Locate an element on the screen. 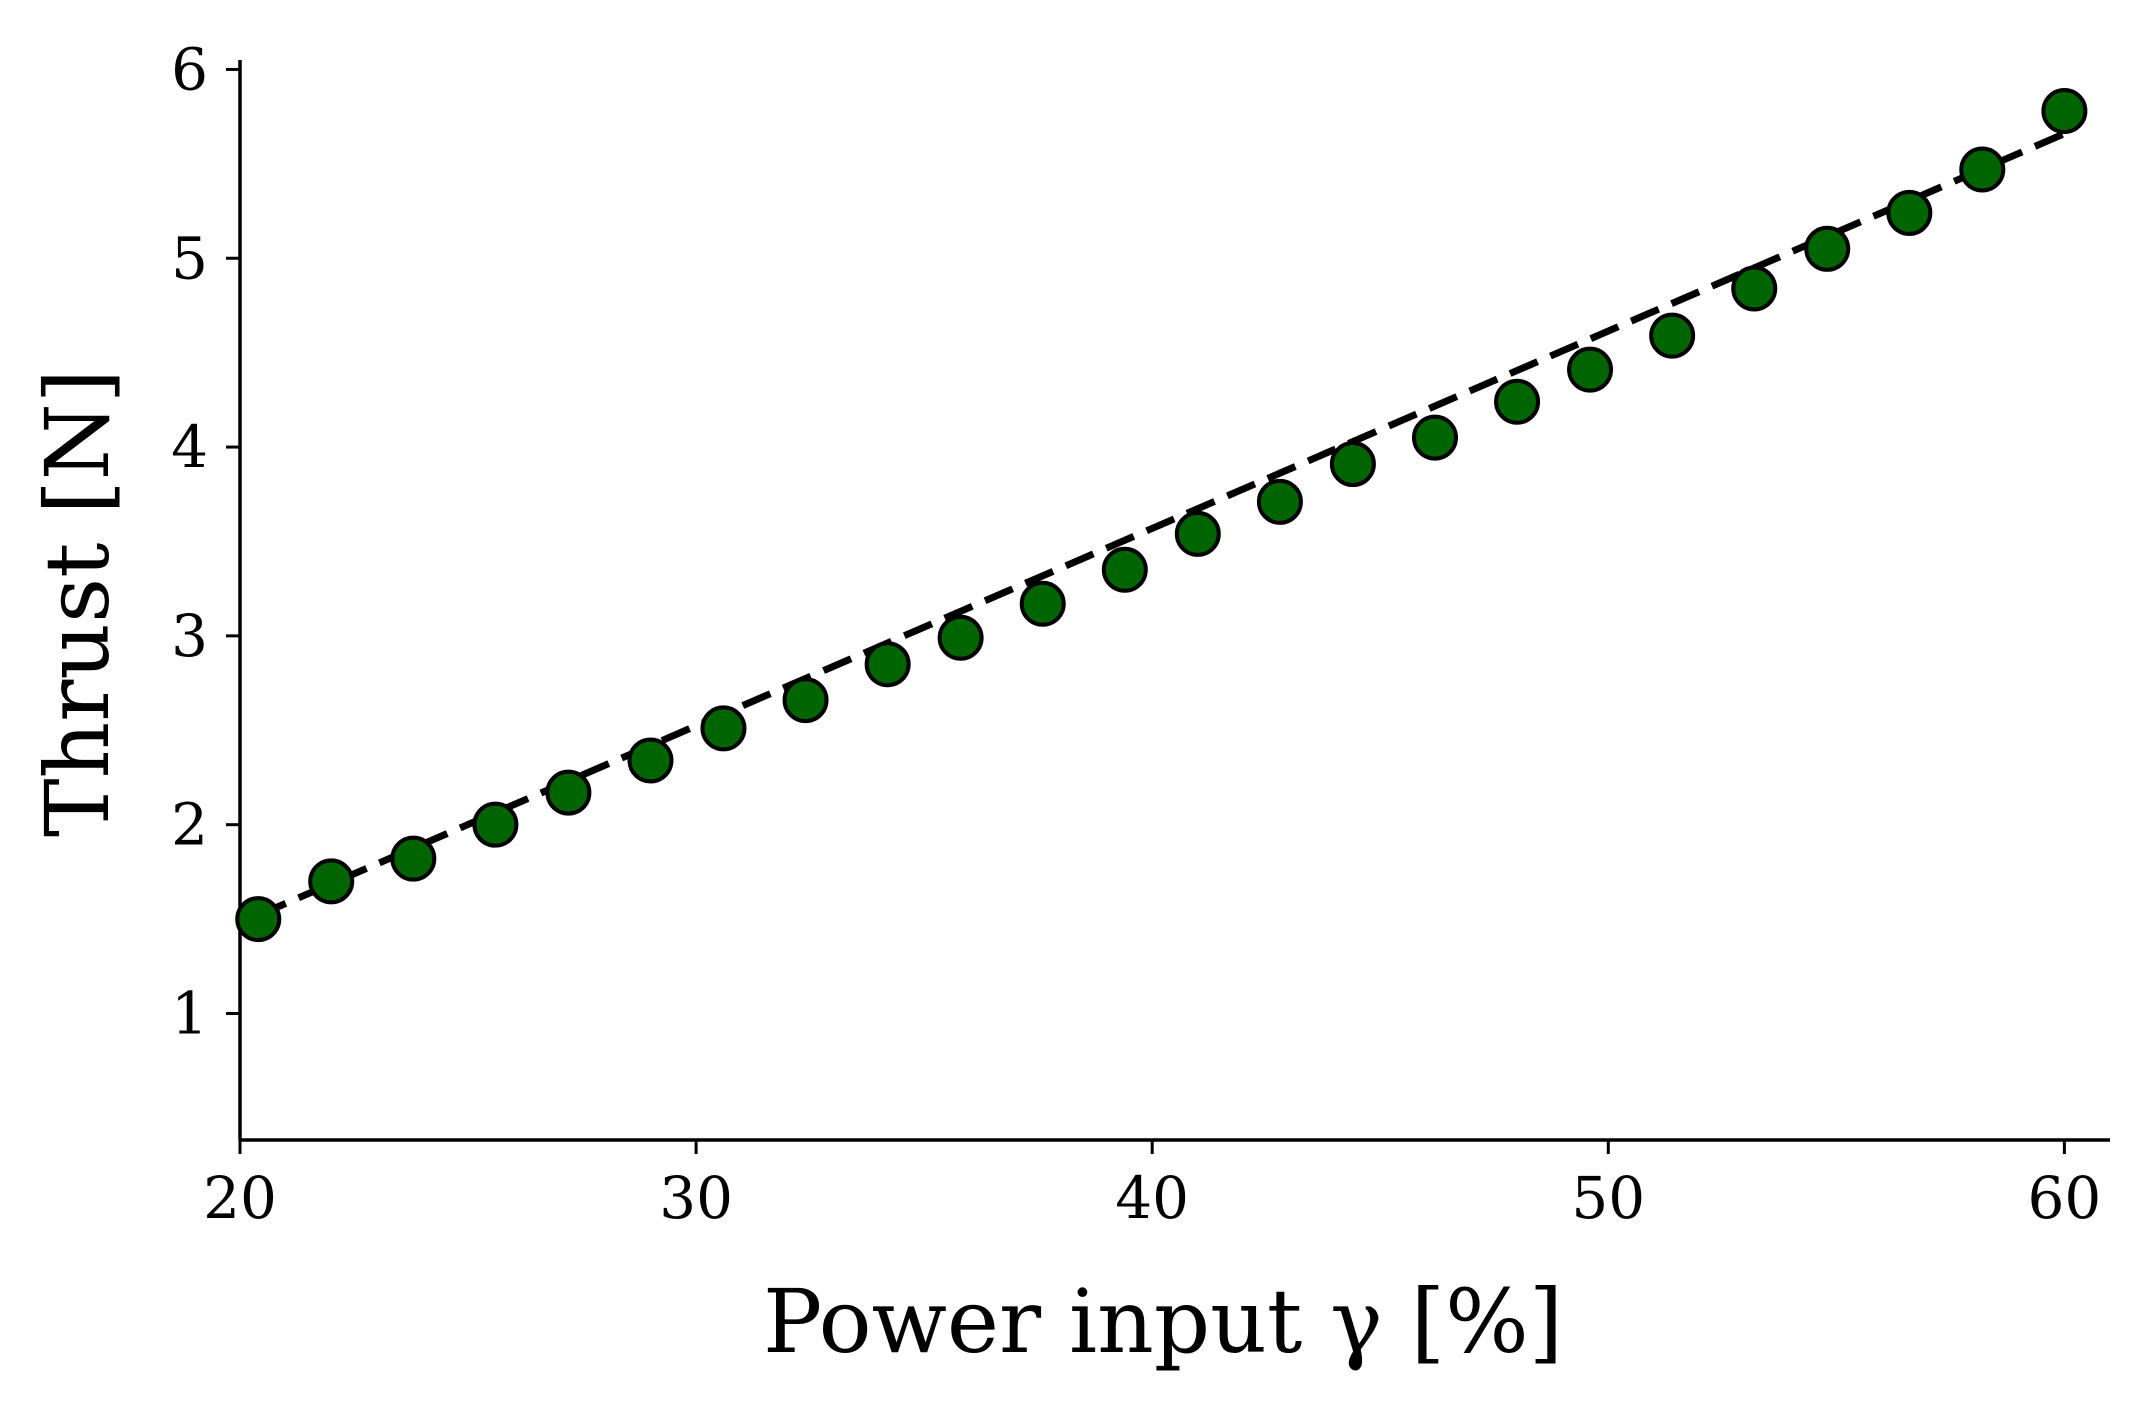 This screenshot has width=2138, height=1411. y-axis-label: Thrust [N] is located at coordinates (77, 603).